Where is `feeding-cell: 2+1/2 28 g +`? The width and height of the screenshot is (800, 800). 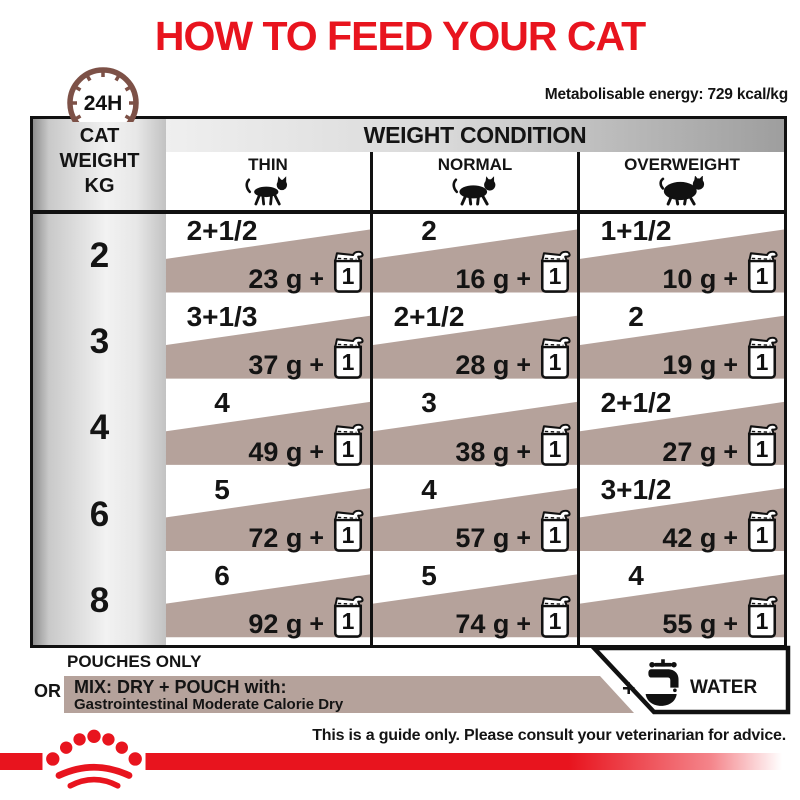
feeding-cell: 2+1/2 28 g + is located at coordinates (473, 343).